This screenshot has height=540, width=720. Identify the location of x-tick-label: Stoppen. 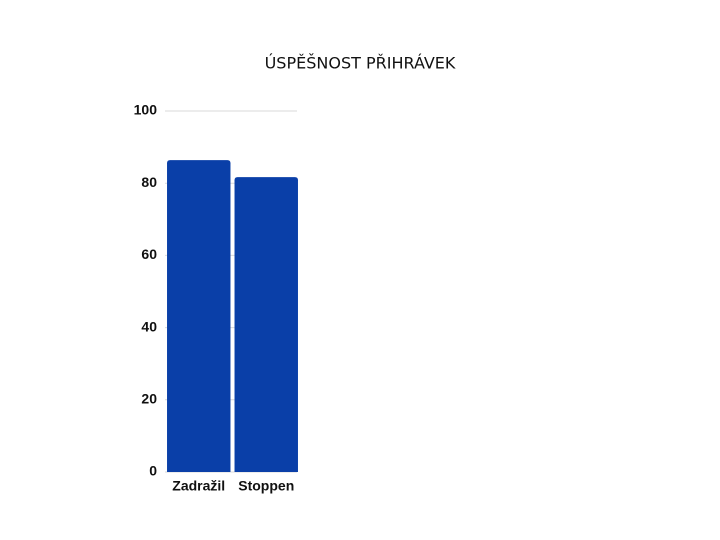
(266, 486).